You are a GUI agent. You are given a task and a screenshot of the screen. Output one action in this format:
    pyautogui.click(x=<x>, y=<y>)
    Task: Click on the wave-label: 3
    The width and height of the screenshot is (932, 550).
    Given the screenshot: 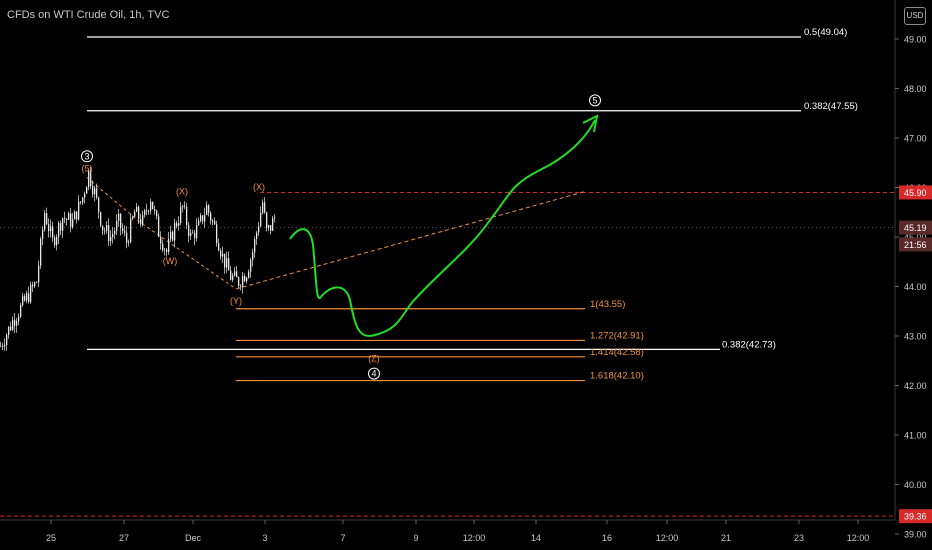 What is the action you would take?
    pyautogui.click(x=86, y=156)
    